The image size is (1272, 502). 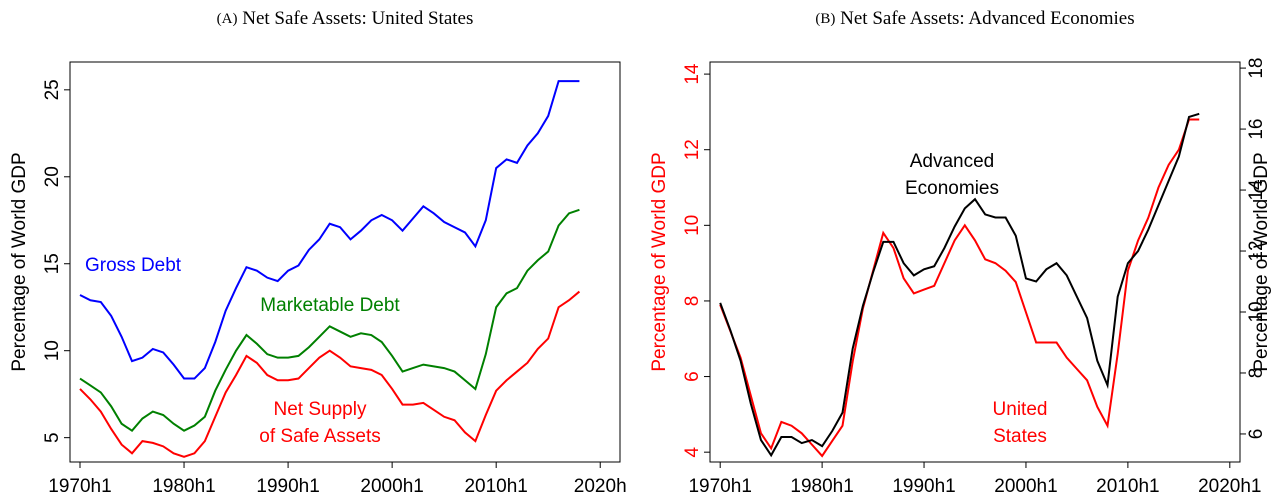 What do you see at coordinates (952, 188) in the screenshot?
I see `series-label: Economies` at bounding box center [952, 188].